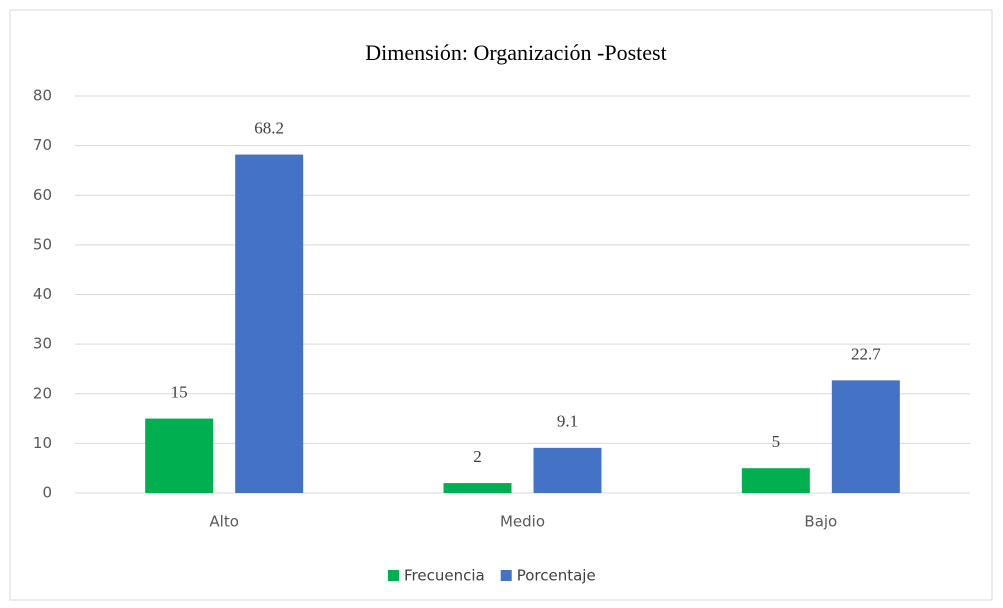  What do you see at coordinates (269, 127) in the screenshot?
I see `value-label: 68.2` at bounding box center [269, 127].